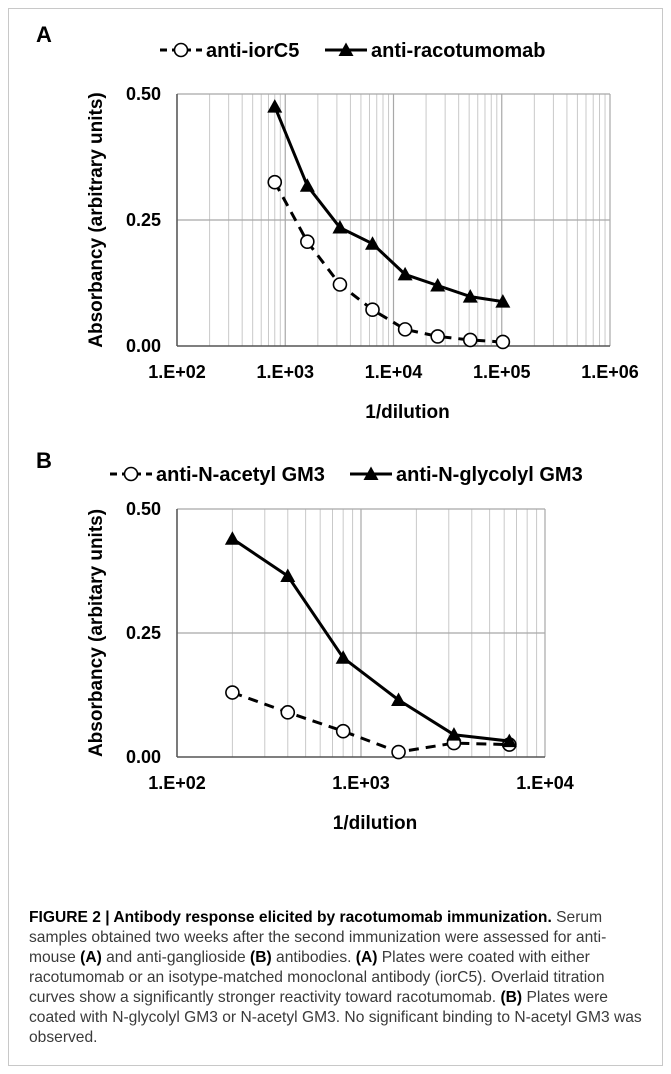  Describe the element at coordinates (458, 51) in the screenshot. I see `legend-label: anti-racotumomab` at that location.